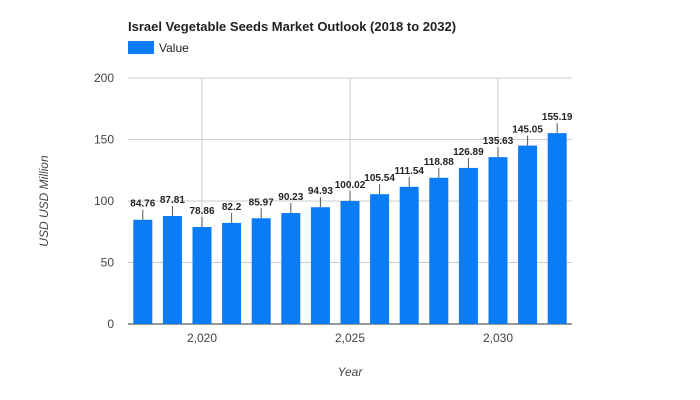 Image resolution: width=700 pixels, height=400 pixels. What do you see at coordinates (379, 178) in the screenshot?
I see `data-label: 105.54` at bounding box center [379, 178].